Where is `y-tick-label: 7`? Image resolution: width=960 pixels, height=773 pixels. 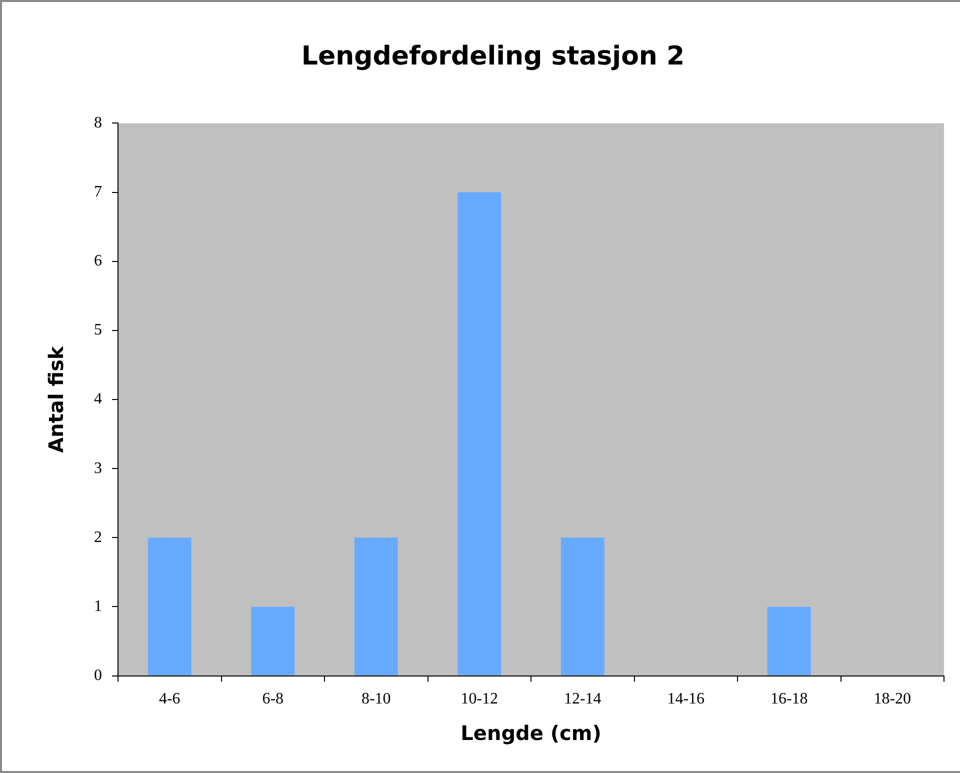 y-tick-label: 7 is located at coordinates (98, 191).